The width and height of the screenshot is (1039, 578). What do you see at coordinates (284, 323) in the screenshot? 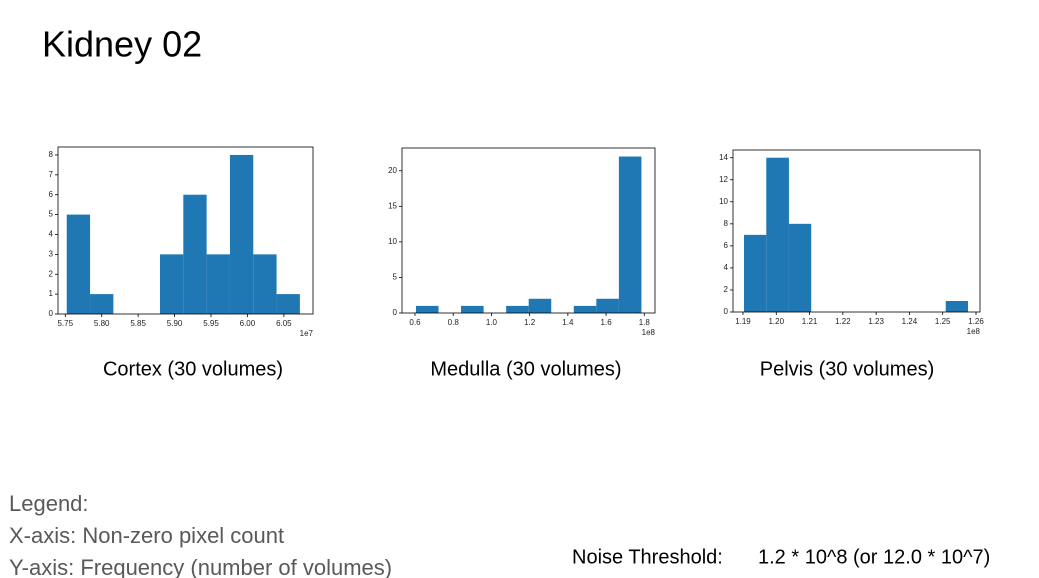
I see `x-tick-label: 6.05` at bounding box center [284, 323].